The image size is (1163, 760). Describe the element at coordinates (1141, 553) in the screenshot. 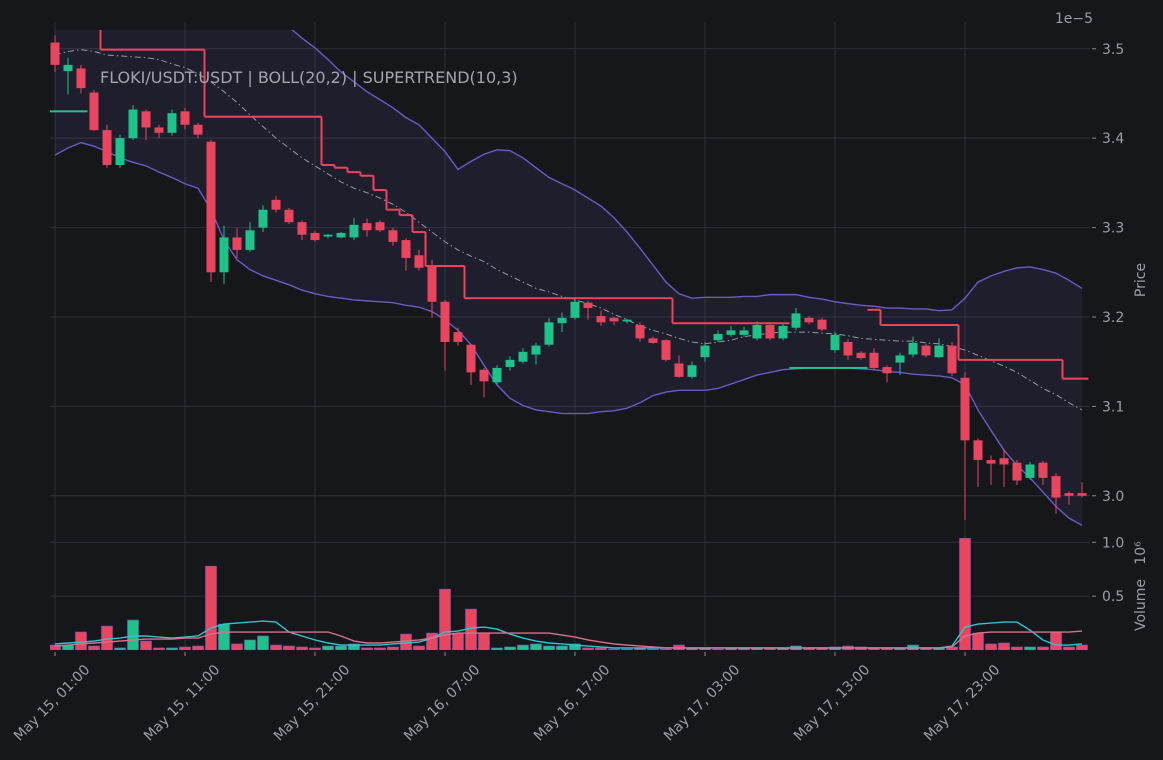

I see `volume-offset: 10⁶` at that location.